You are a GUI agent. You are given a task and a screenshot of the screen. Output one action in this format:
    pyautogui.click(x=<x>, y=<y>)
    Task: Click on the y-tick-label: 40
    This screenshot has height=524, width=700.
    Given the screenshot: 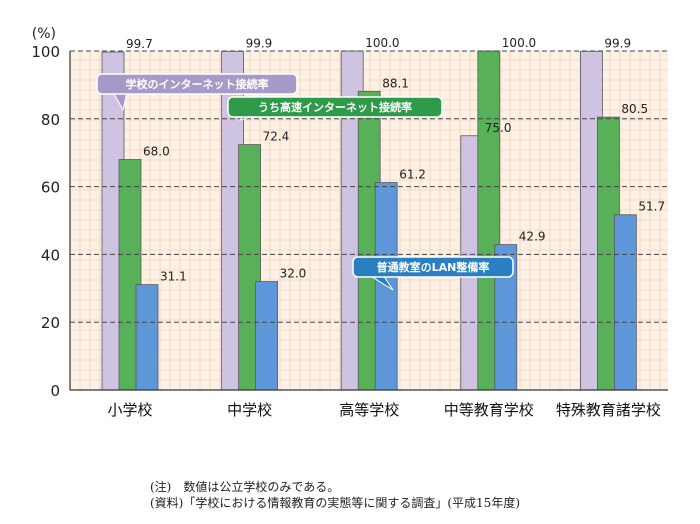 What is the action you would take?
    pyautogui.click(x=50, y=255)
    